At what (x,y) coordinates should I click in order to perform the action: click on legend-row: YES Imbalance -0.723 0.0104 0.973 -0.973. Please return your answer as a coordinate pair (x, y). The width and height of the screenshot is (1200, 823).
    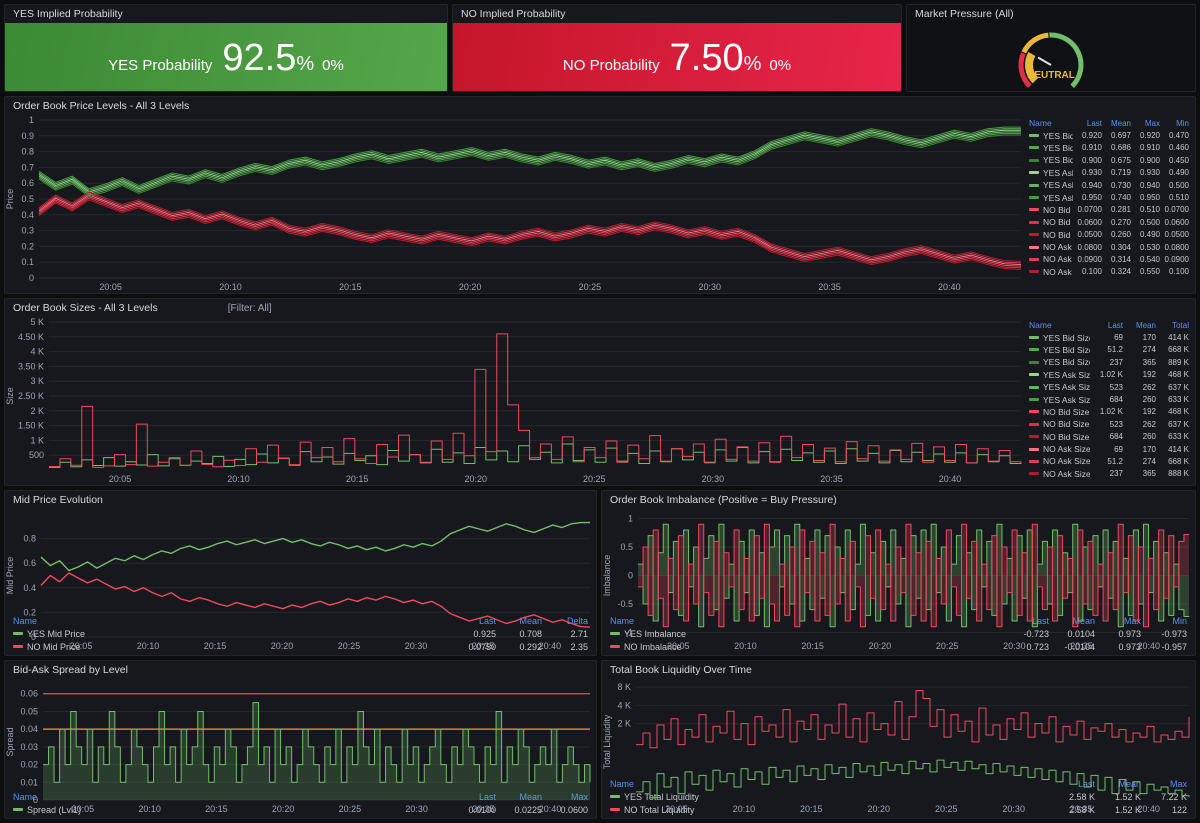
    Looking at the image, I should click on (898, 633).